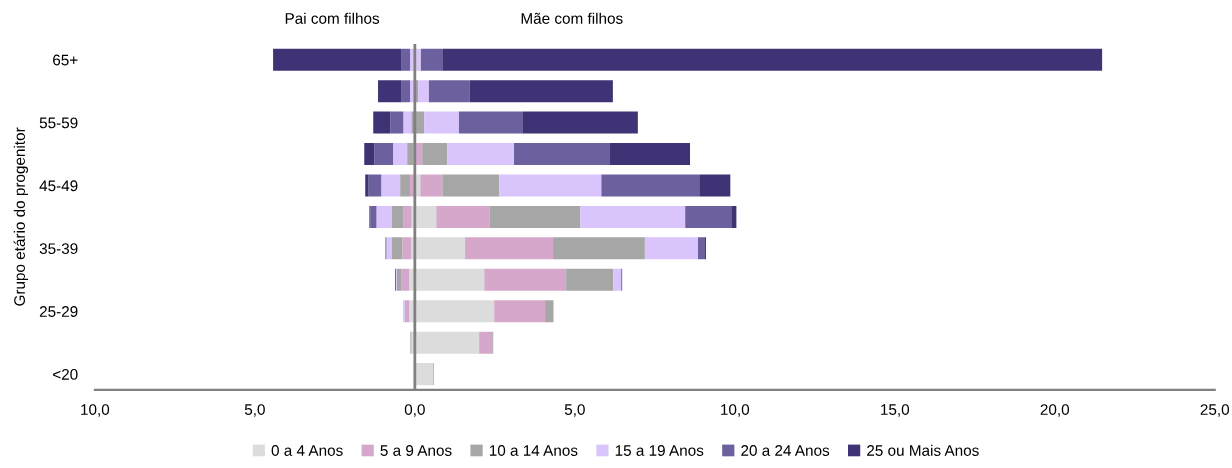  What do you see at coordinates (58, 249) in the screenshot?
I see `y-tick-label: 35-39` at bounding box center [58, 249].